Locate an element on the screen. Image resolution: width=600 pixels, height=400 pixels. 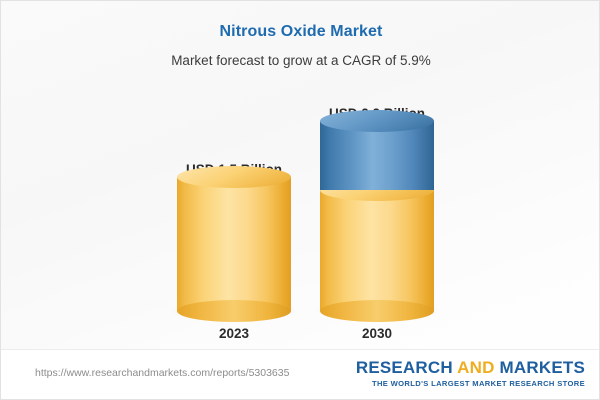
logo-wordmark: RESEARCH AND MARKETS is located at coordinates (470, 367).